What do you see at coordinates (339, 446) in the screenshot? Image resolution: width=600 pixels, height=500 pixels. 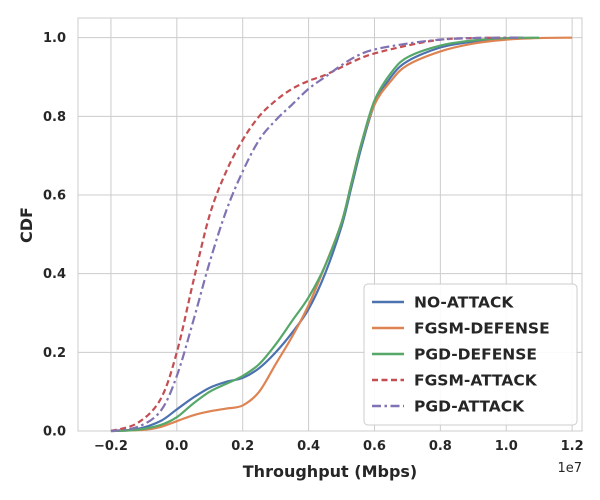 I see `x-axis-ticks: −0.2 0.0 0.2 0.4 0.6 0.8 1.0 1.2` at bounding box center [339, 446].